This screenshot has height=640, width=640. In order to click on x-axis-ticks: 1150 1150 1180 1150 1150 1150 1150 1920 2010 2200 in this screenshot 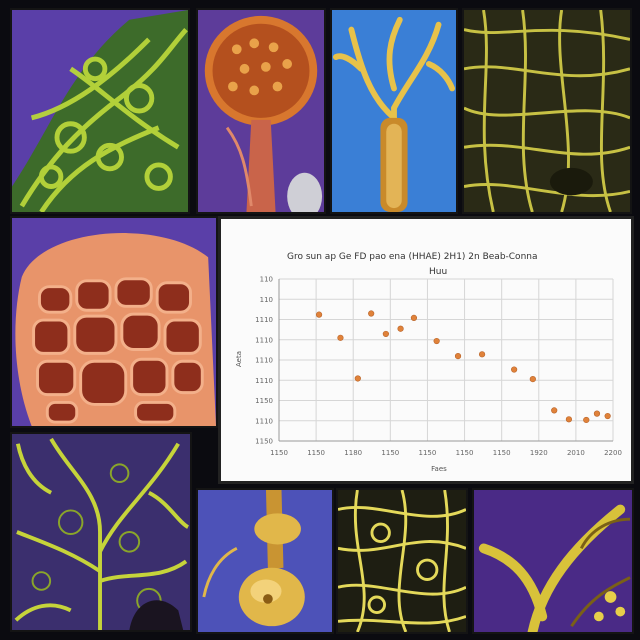, I will do `click(446, 453)`.